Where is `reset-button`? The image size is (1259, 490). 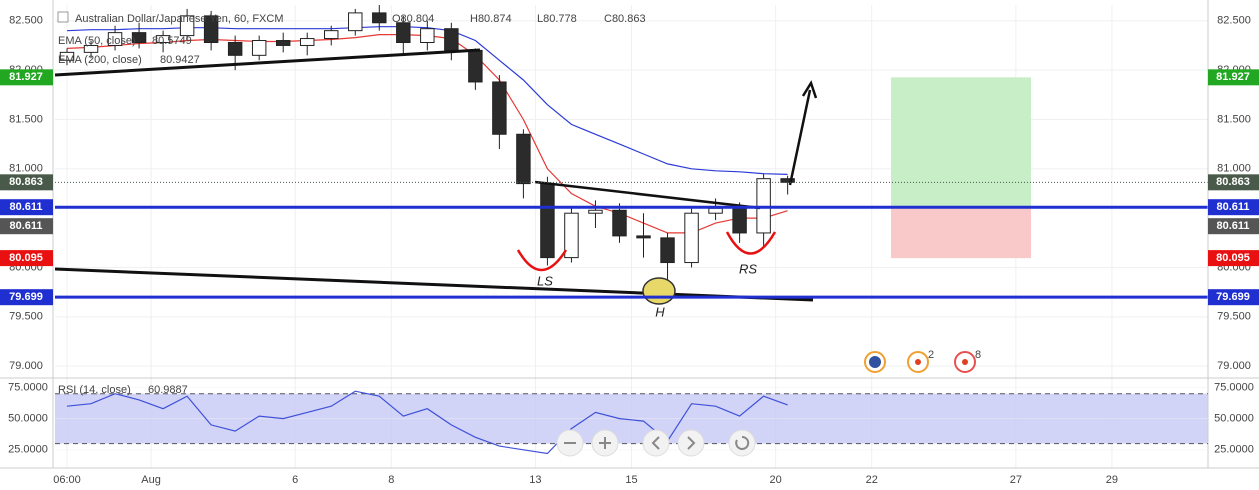
reset-button is located at coordinates (742, 443).